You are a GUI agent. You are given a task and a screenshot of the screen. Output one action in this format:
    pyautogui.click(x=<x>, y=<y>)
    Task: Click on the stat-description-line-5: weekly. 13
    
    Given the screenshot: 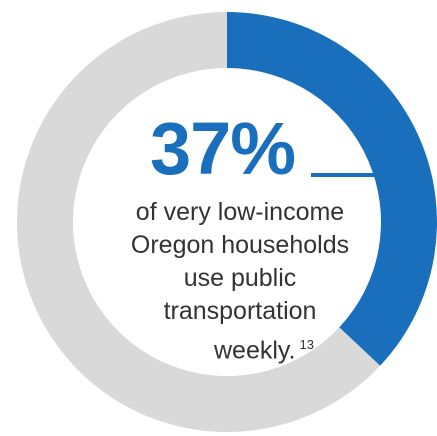 What is the action you would take?
    pyautogui.click(x=240, y=347)
    